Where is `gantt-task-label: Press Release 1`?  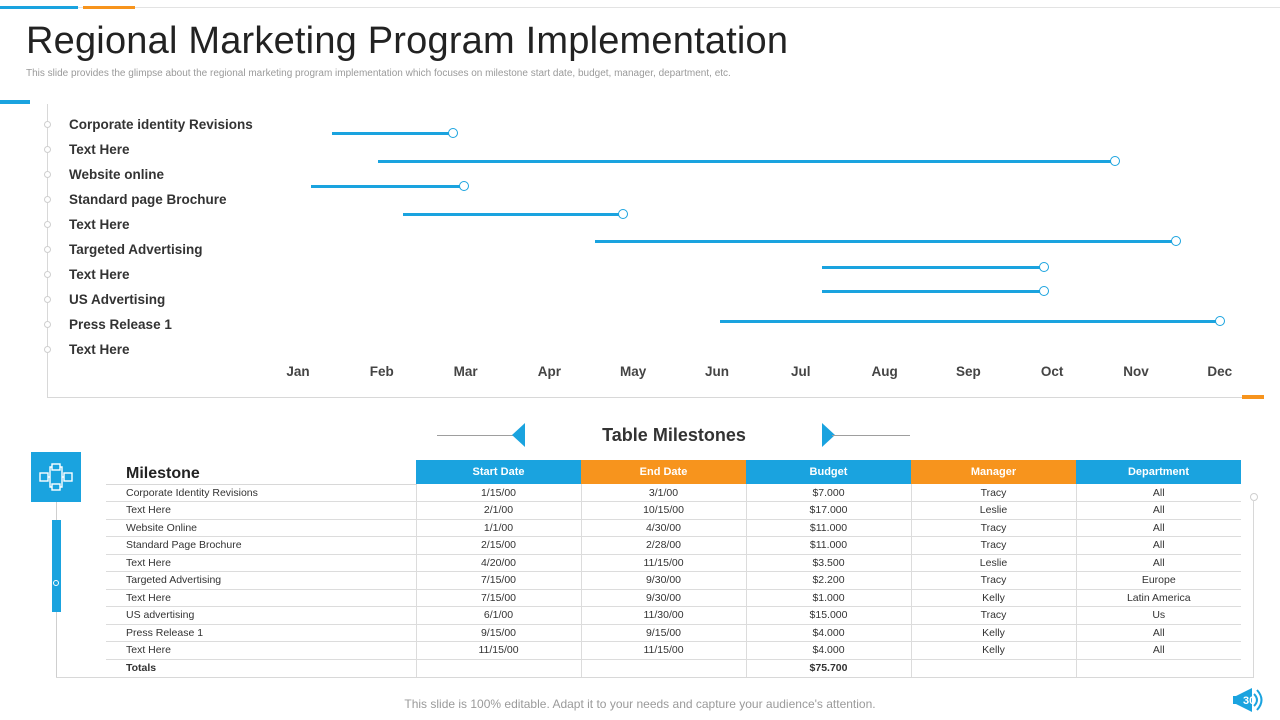 gantt-task-label: Press Release 1 is located at coordinates (120, 325).